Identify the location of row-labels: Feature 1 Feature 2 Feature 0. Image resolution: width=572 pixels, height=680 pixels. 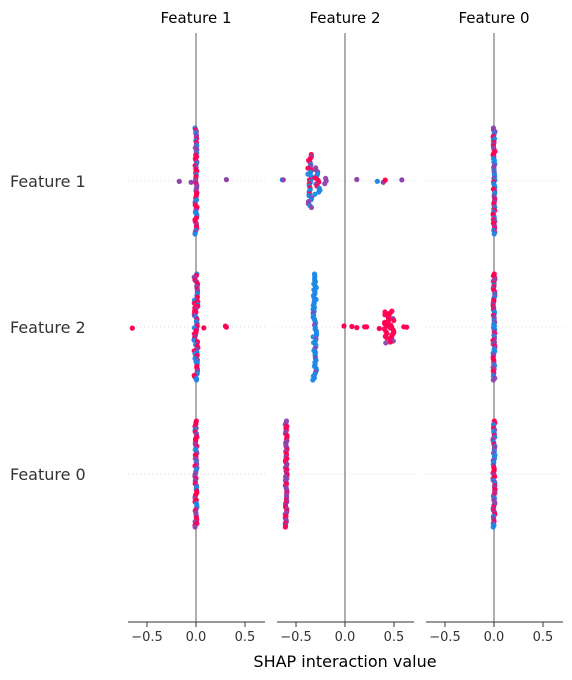
(48, 328).